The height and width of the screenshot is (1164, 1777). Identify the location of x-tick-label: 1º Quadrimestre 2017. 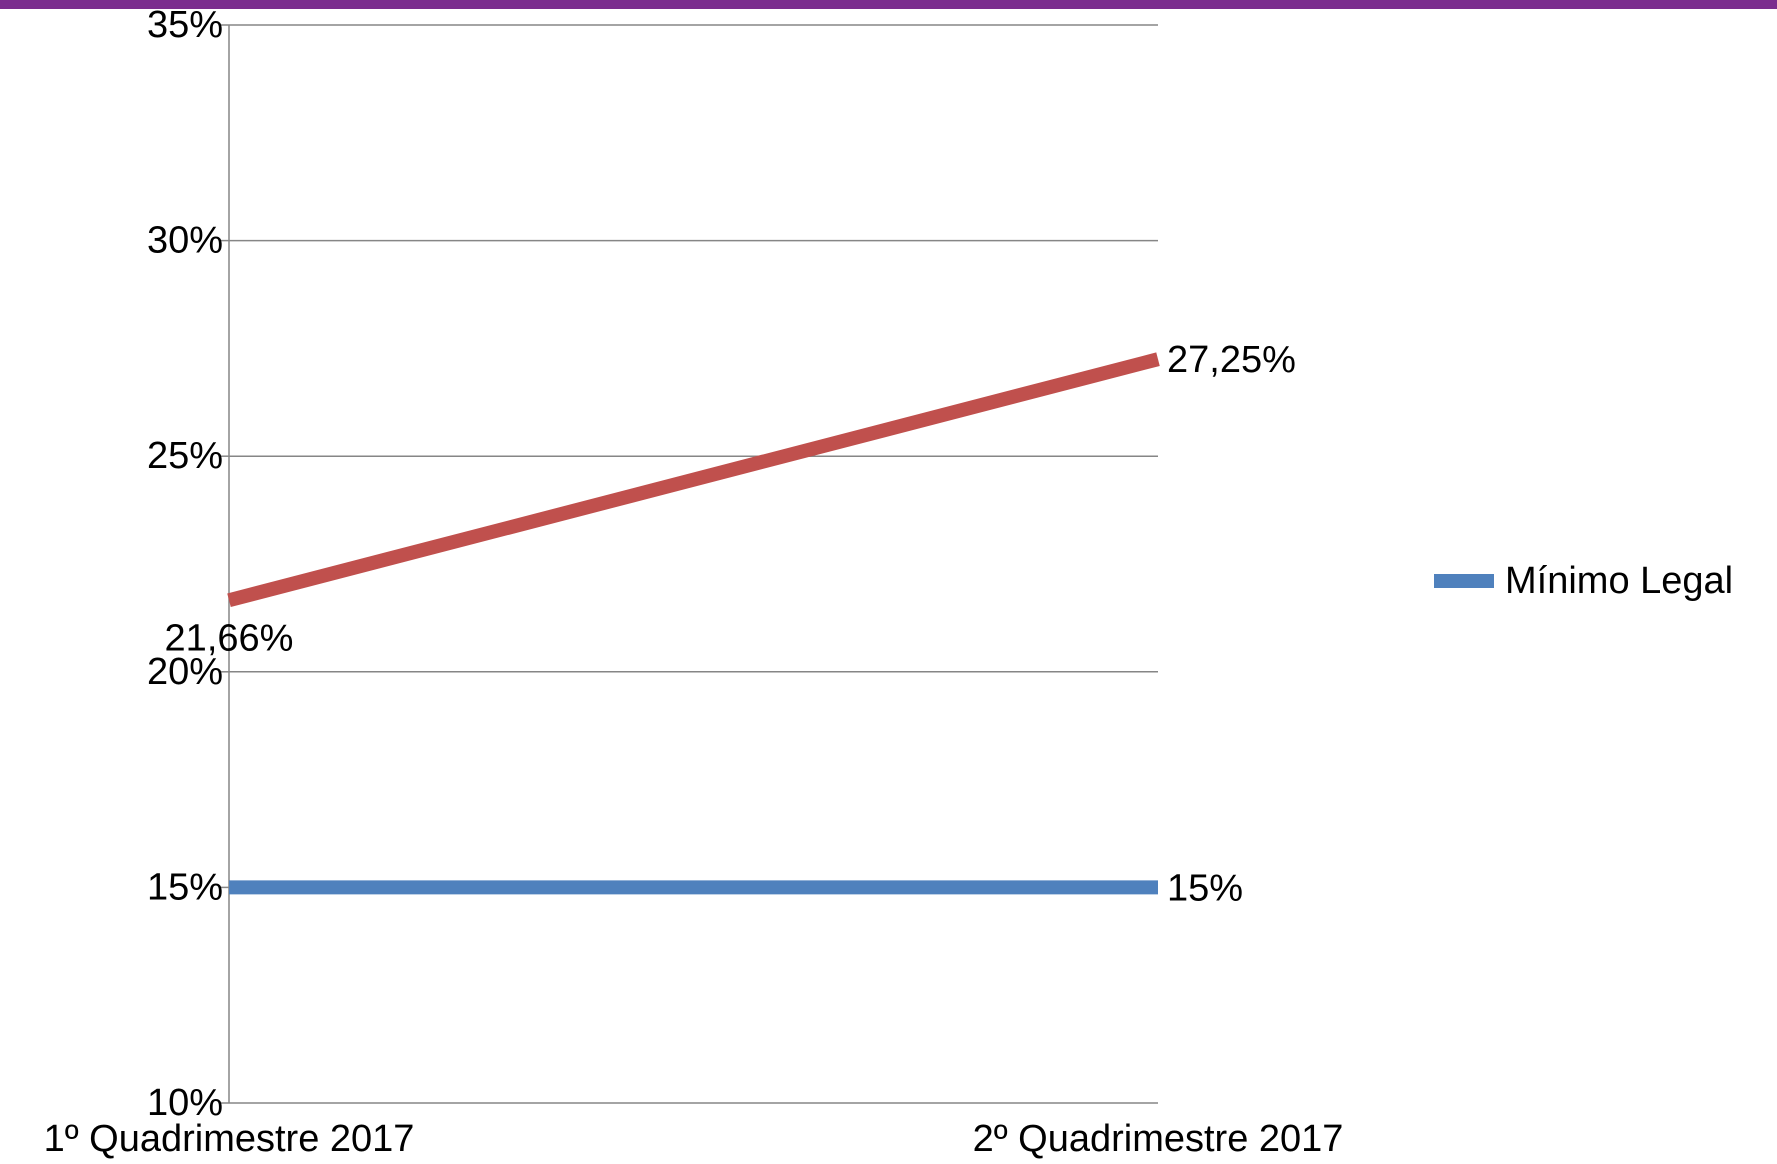
(229, 1139).